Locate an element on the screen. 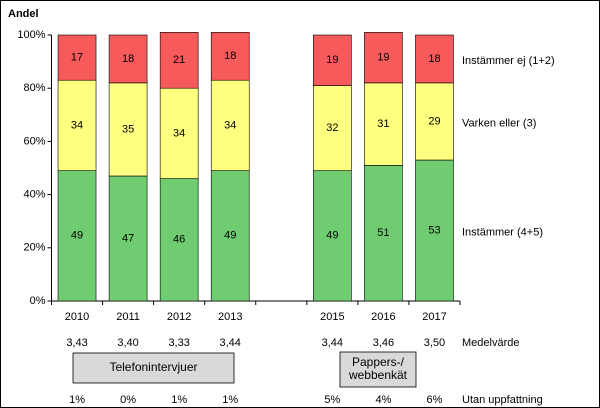 The height and width of the screenshot is (408, 600). x-tick-label: 2017 is located at coordinates (434, 317).